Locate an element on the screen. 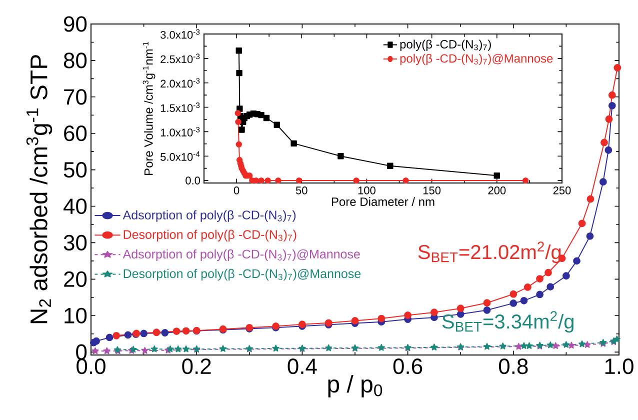  y-tick-label: 60 is located at coordinates (75, 134).